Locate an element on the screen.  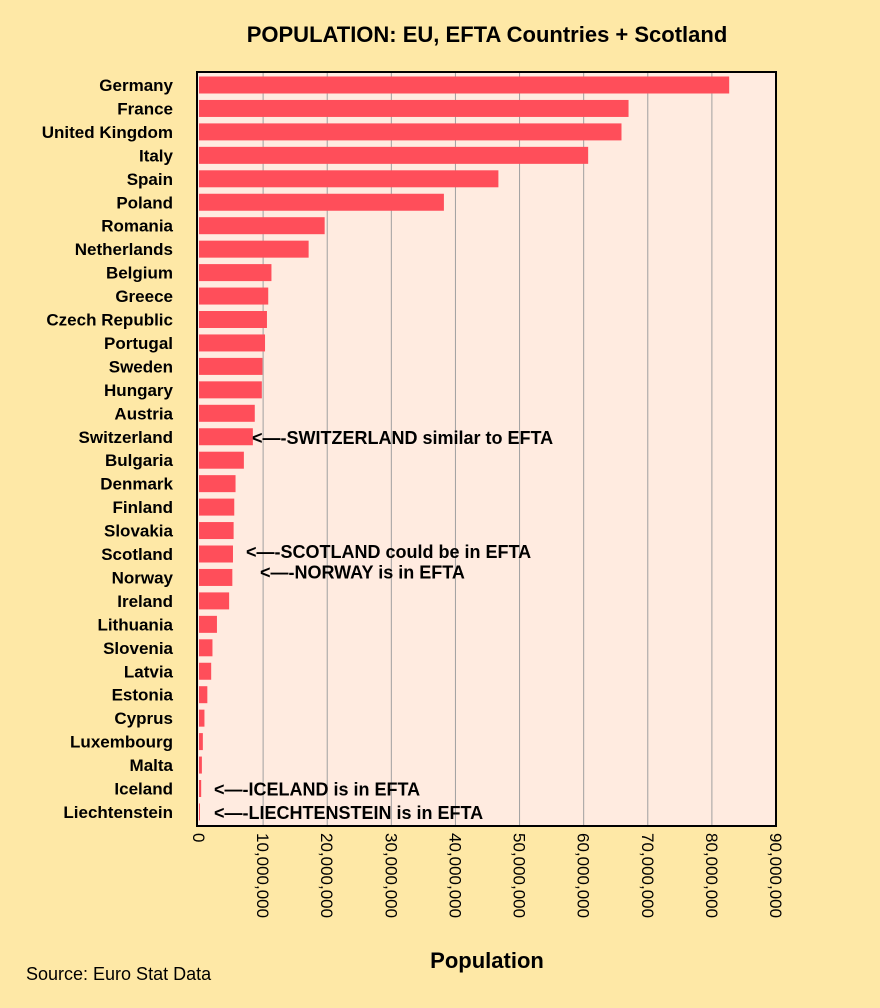
annotation-iceland: <—-ICELAND is in EFTA is located at coordinates (317, 790).